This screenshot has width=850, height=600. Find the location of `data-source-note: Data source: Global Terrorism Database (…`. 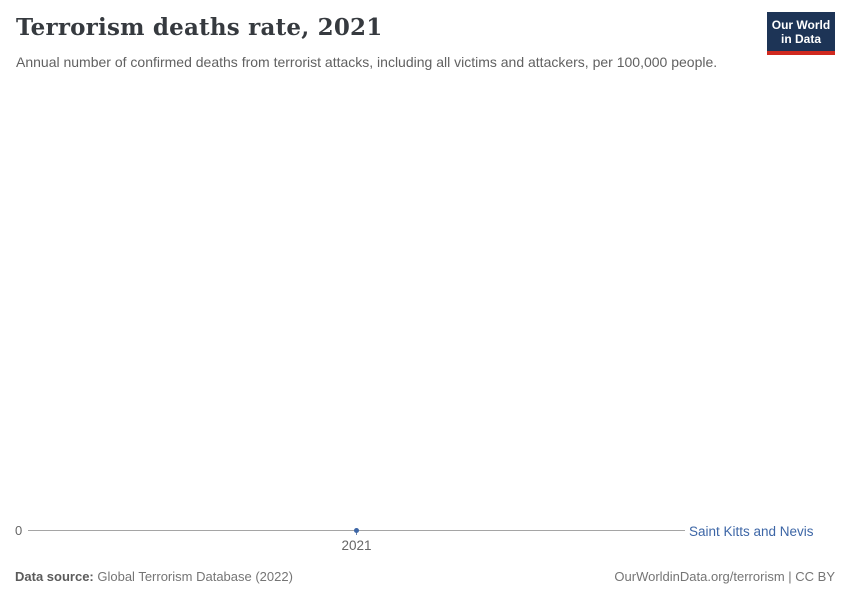

data-source-note: Data source: Global Terrorism Database (… is located at coordinates (154, 576).